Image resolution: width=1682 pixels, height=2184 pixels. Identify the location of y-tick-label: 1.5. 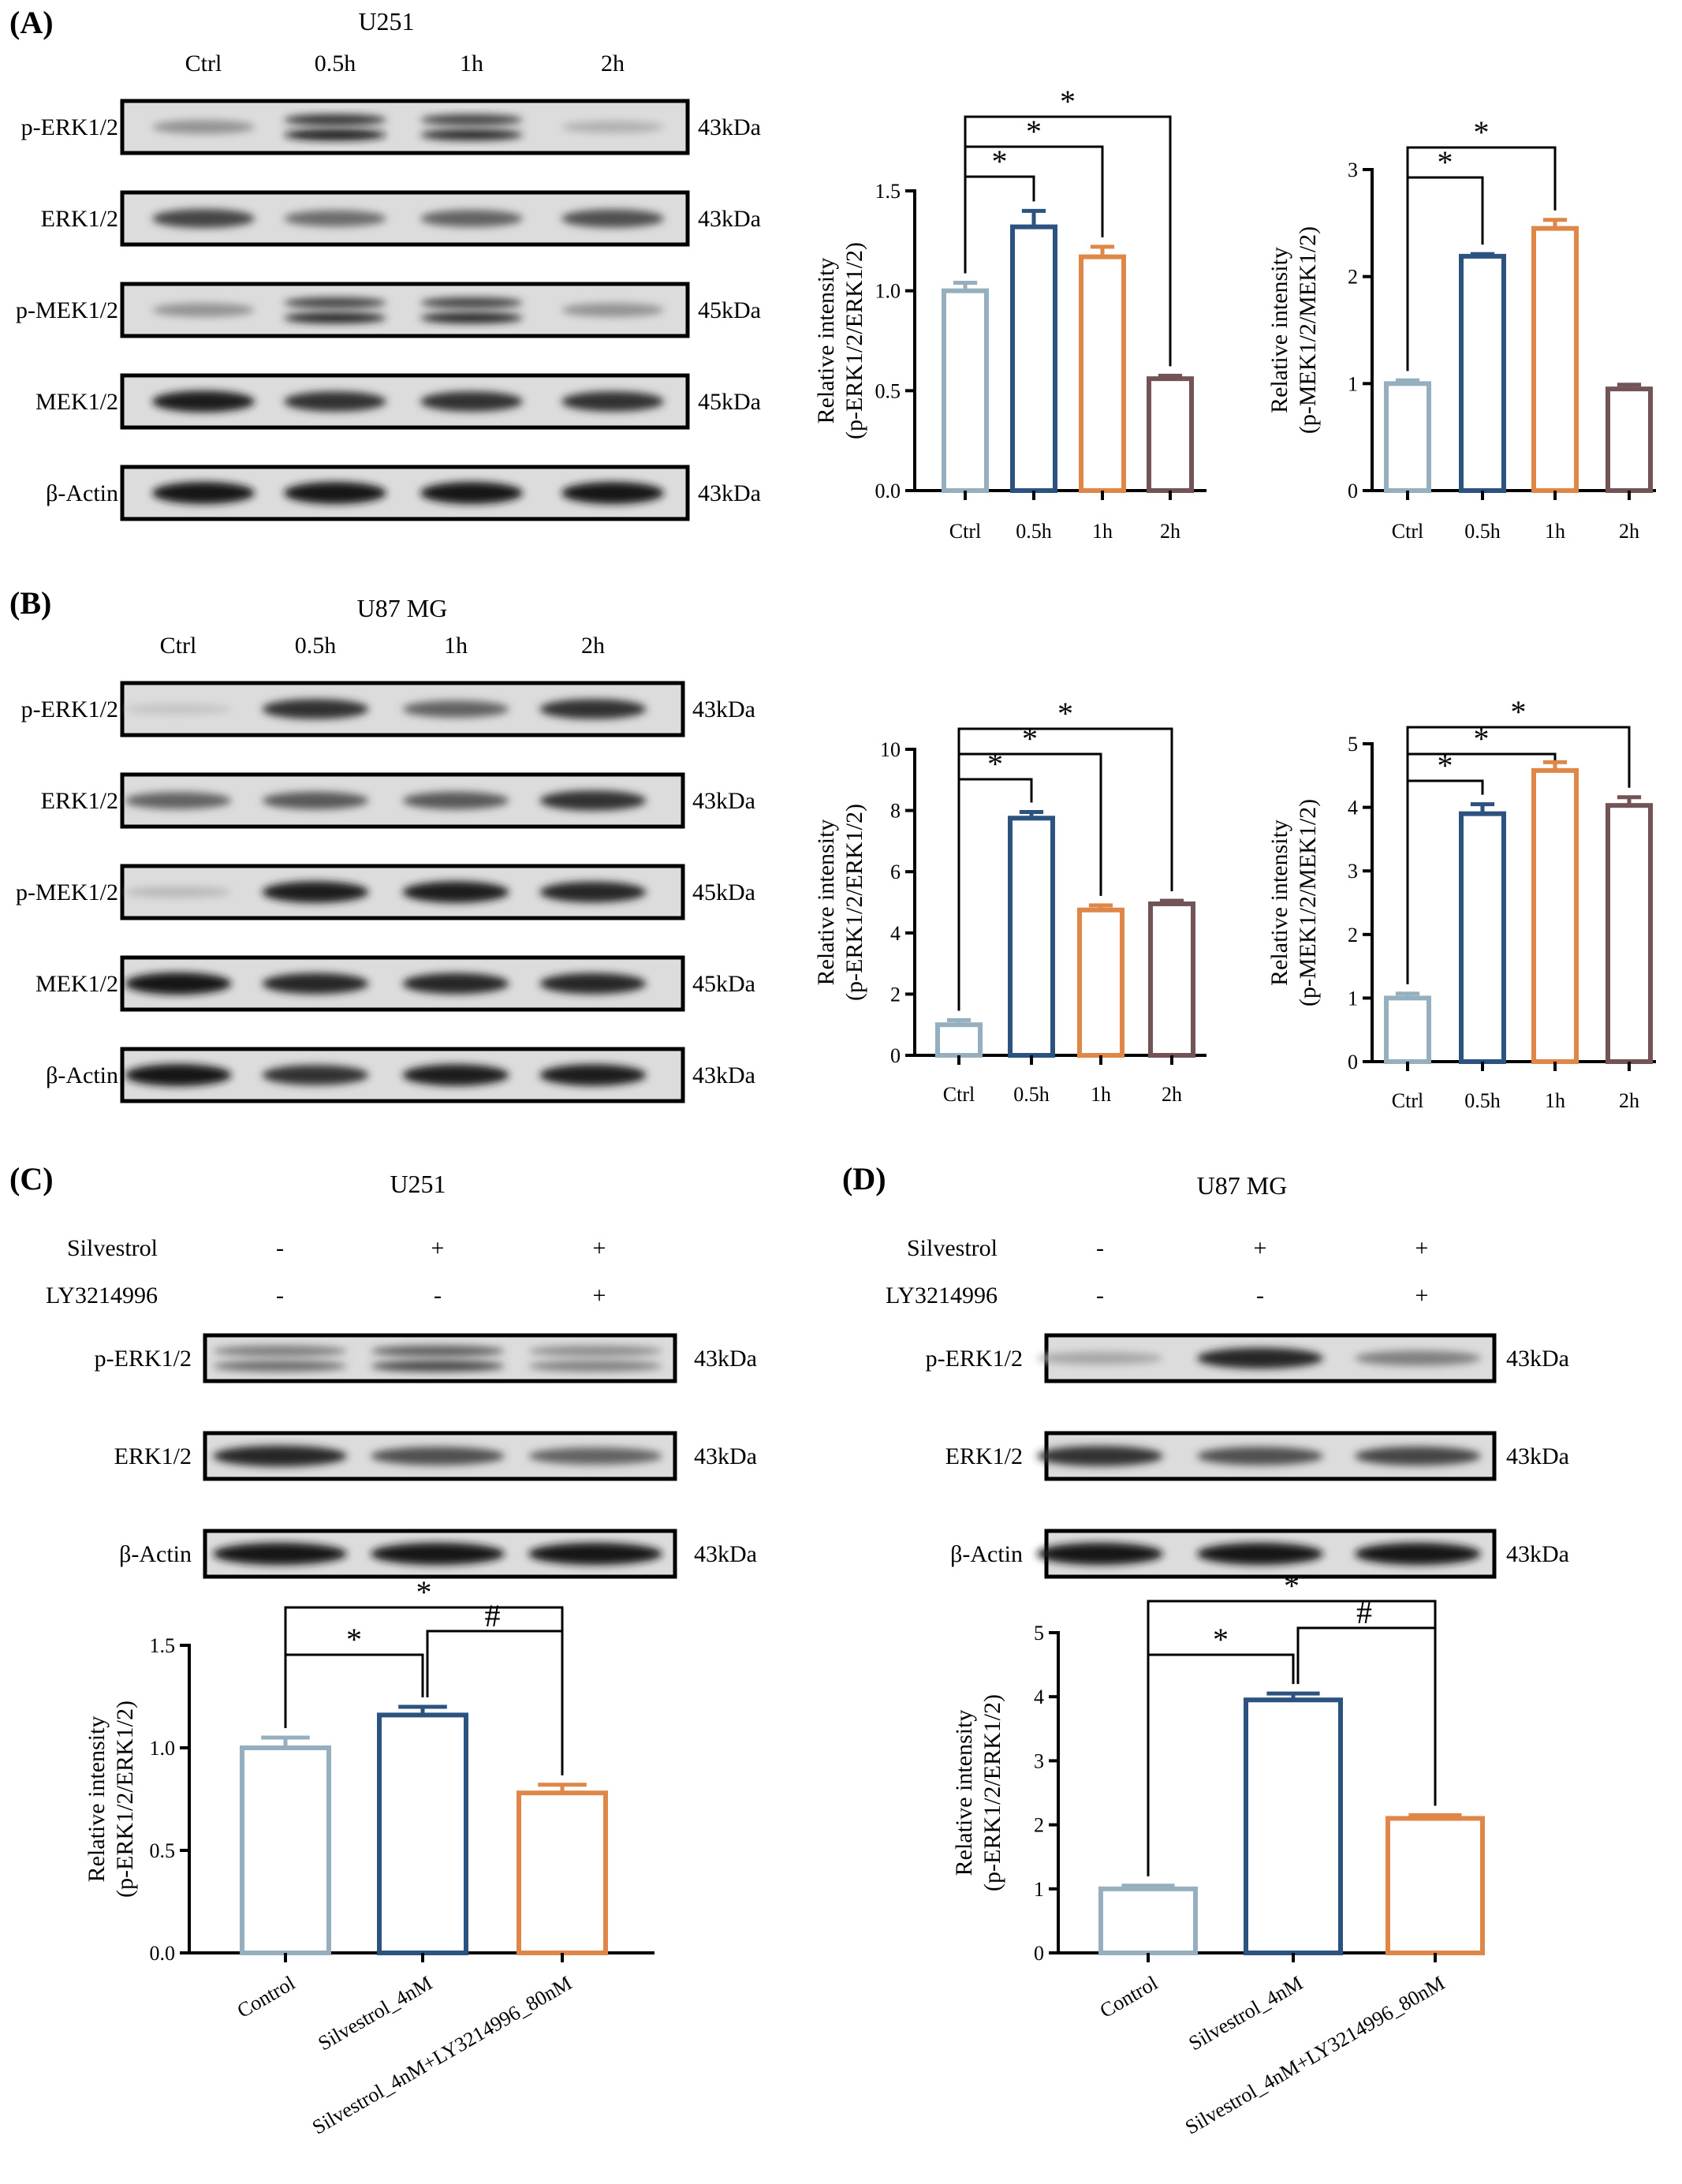
(163, 1645).